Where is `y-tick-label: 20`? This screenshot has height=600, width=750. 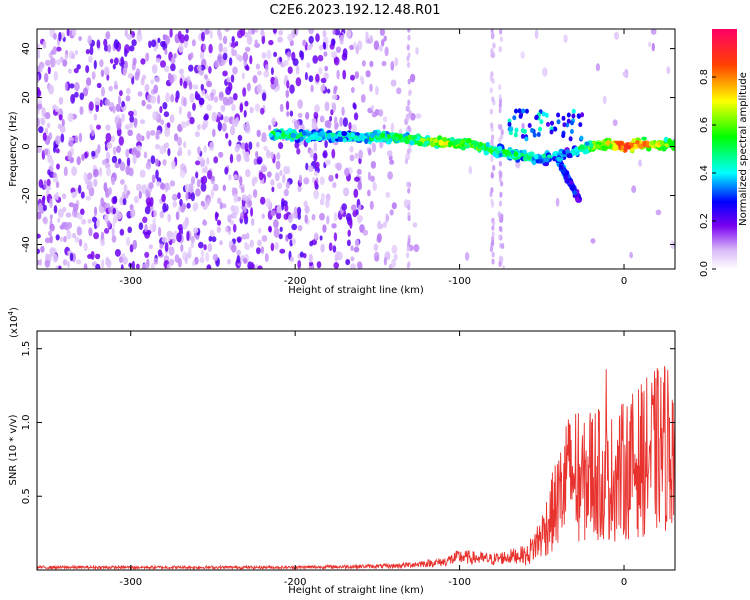
y-tick-label: 20 is located at coordinates (26, 97).